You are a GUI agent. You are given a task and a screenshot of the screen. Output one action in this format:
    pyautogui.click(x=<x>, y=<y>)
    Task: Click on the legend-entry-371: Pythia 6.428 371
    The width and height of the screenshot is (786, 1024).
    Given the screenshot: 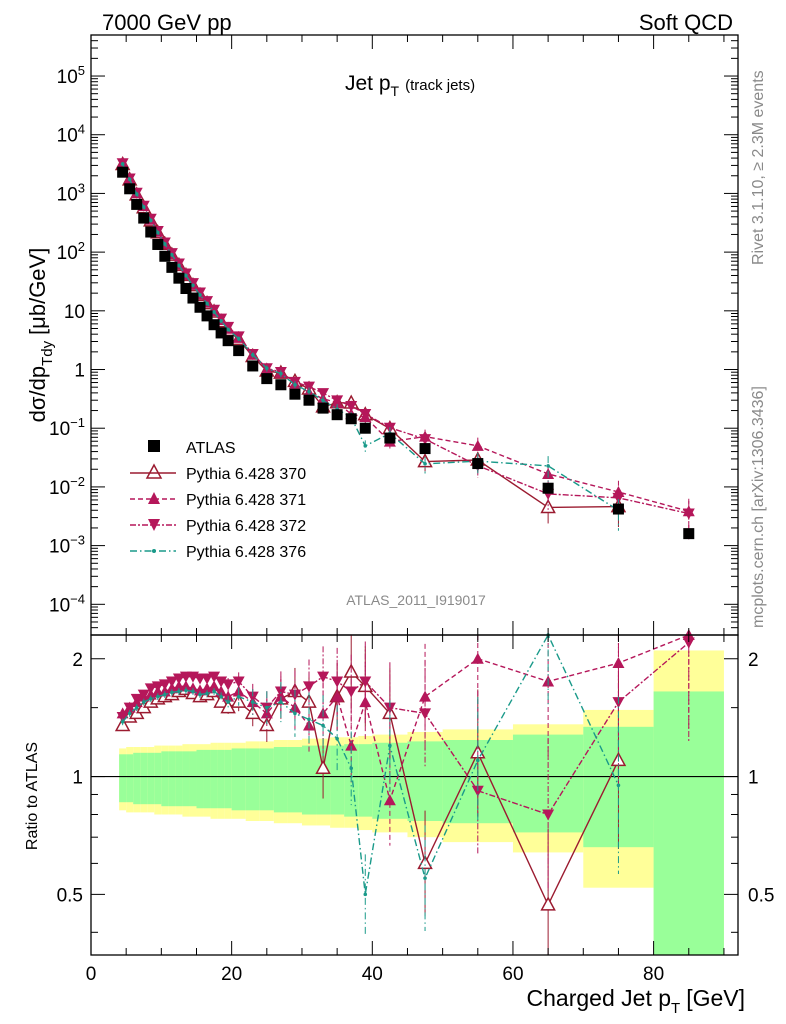 What is the action you would take?
    pyautogui.click(x=218, y=500)
    